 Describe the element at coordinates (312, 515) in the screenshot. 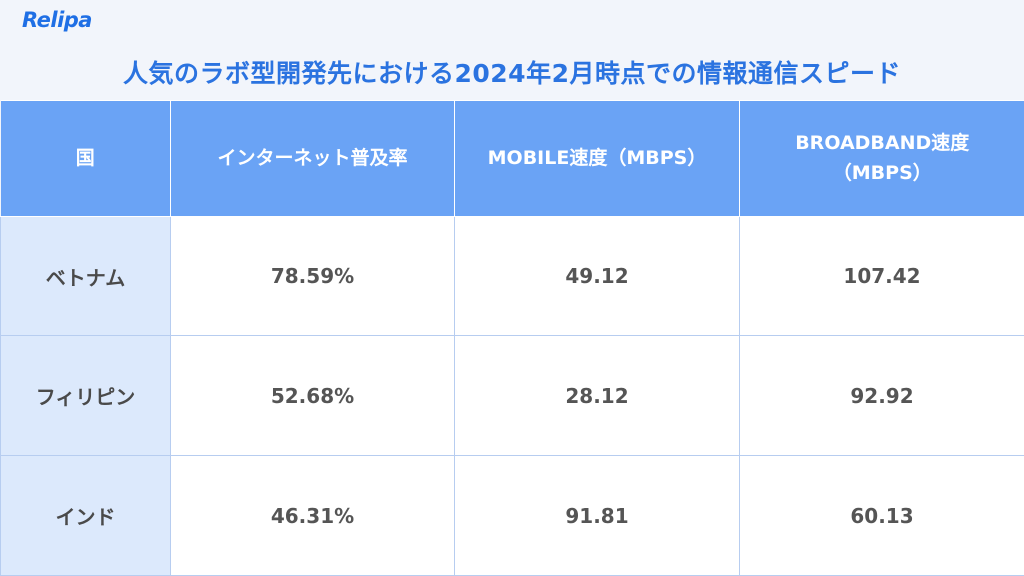

I see `penetration-cell: 46.31%` at that location.